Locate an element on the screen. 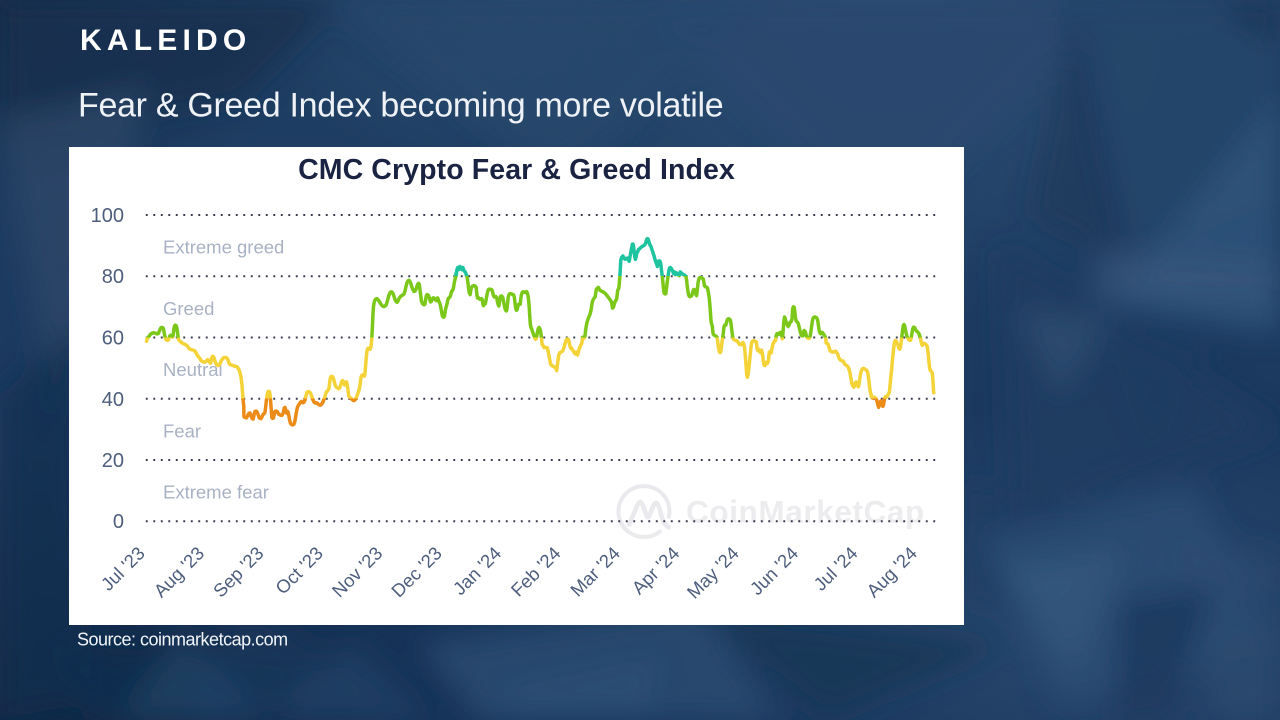 The image size is (1280, 720). svg-text: 40 is located at coordinates (113, 400).